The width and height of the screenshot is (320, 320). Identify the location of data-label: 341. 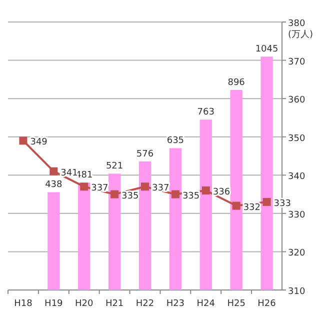
(69, 173).